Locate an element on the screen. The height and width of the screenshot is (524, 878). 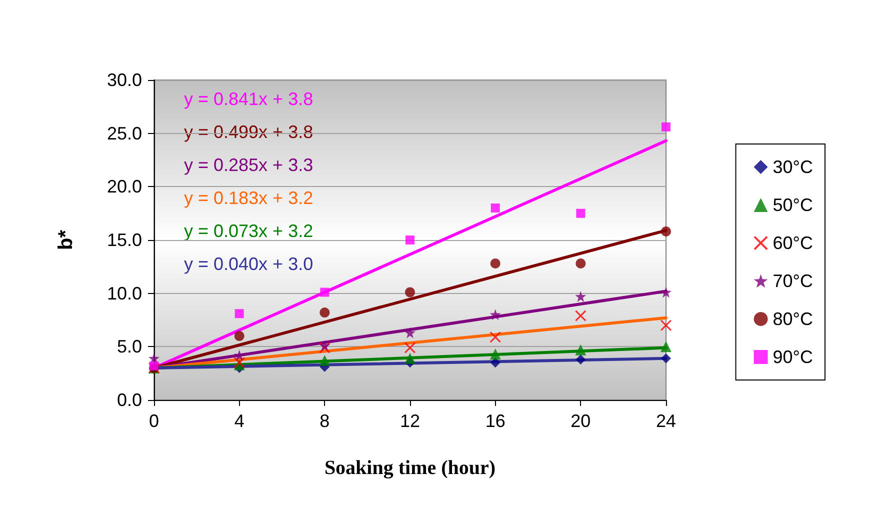
y-tick-label: 25.0 is located at coordinates (124, 133).